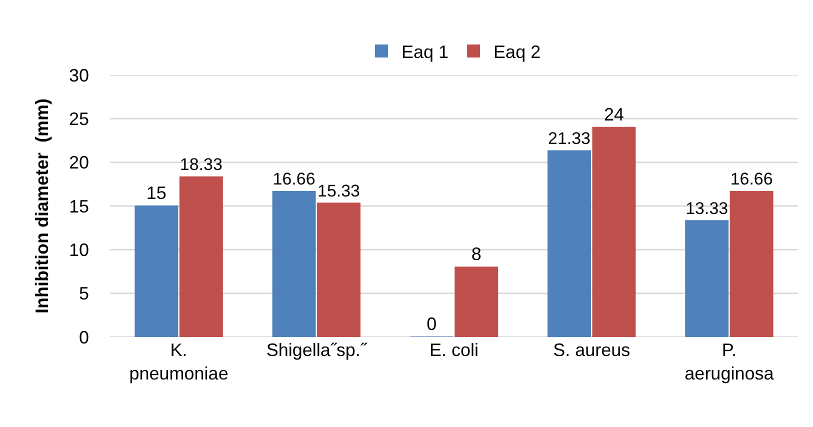 The width and height of the screenshot is (813, 427). I want to click on y-axis-title: Inhibition diameter (mm), so click(42, 206).